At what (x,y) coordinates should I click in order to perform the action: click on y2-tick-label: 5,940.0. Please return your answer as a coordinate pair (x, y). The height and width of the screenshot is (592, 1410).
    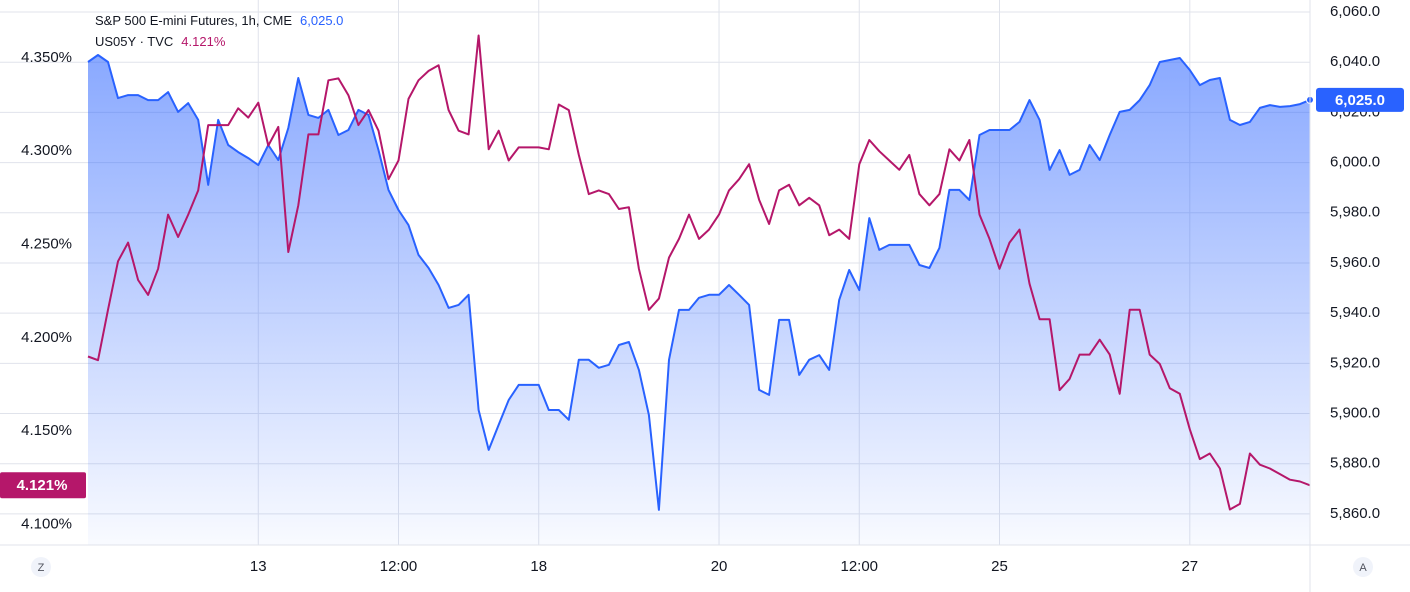
    Looking at the image, I should click on (1355, 312).